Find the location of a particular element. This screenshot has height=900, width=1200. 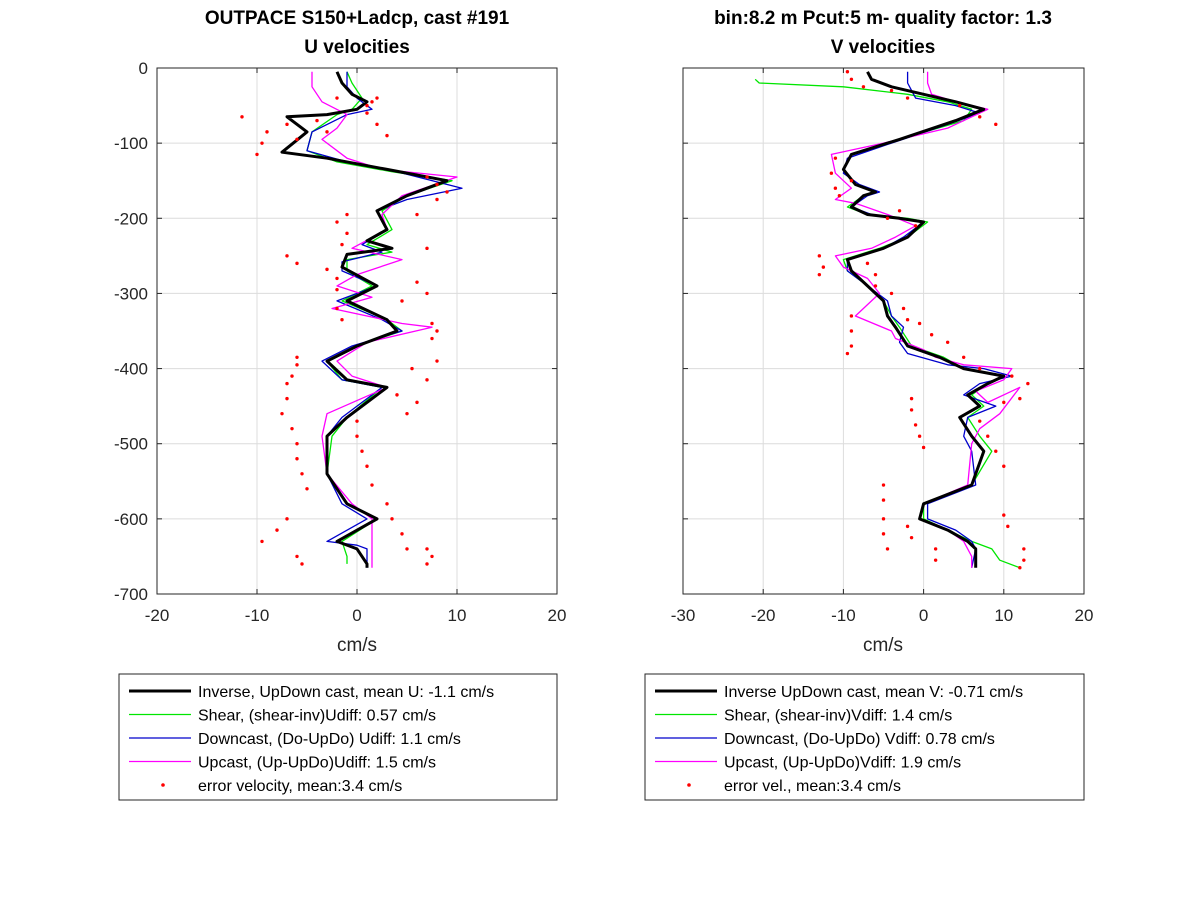

u-x-axis-label: cm/s is located at coordinates (357, 645).